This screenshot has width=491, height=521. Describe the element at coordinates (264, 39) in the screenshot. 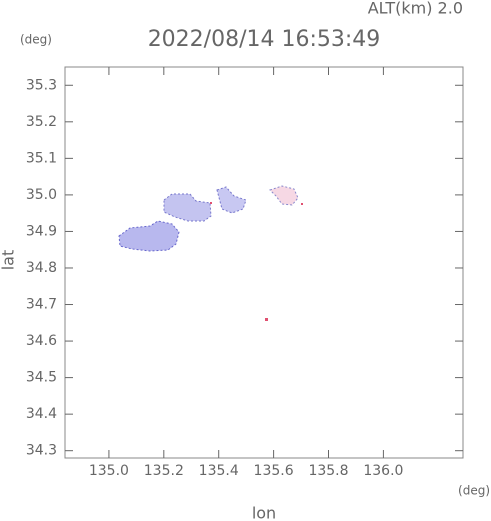

I see `chart-title: 2022/08/14 16:53:49` at that location.